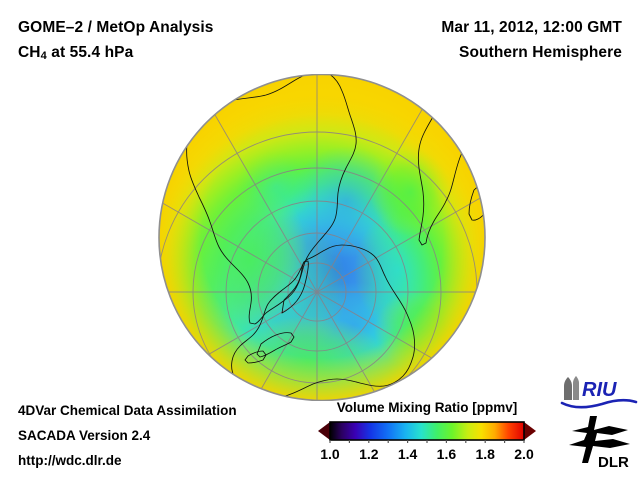 This screenshot has width=640, height=480. Describe the element at coordinates (324, 431) in the screenshot. I see `colorbar-under-arrow` at that location.